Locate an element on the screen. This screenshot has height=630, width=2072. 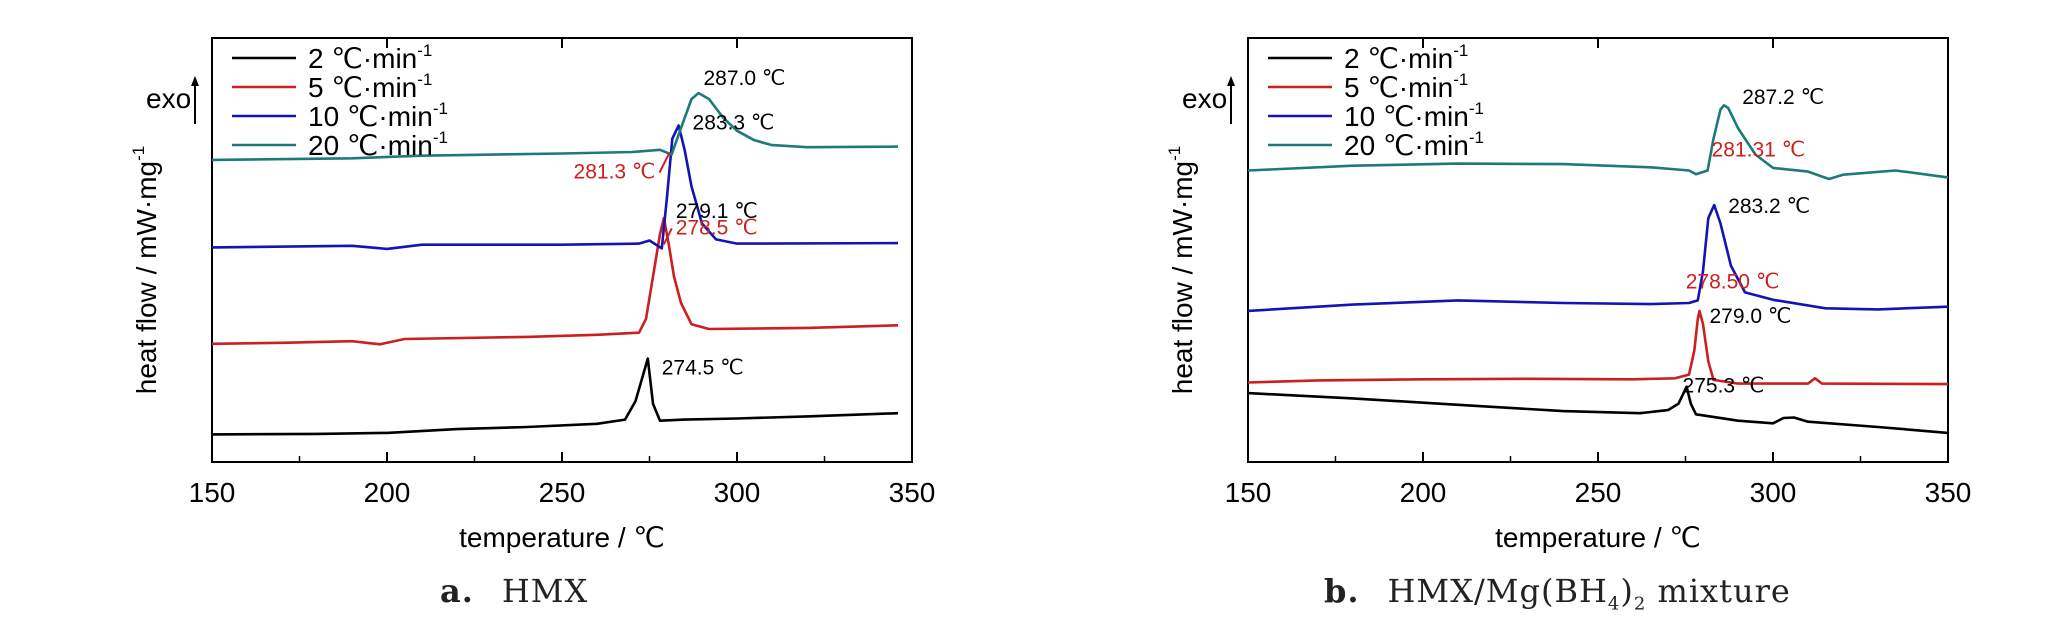
chart-0-xlabel: temperature / ℃ is located at coordinates (562, 537).